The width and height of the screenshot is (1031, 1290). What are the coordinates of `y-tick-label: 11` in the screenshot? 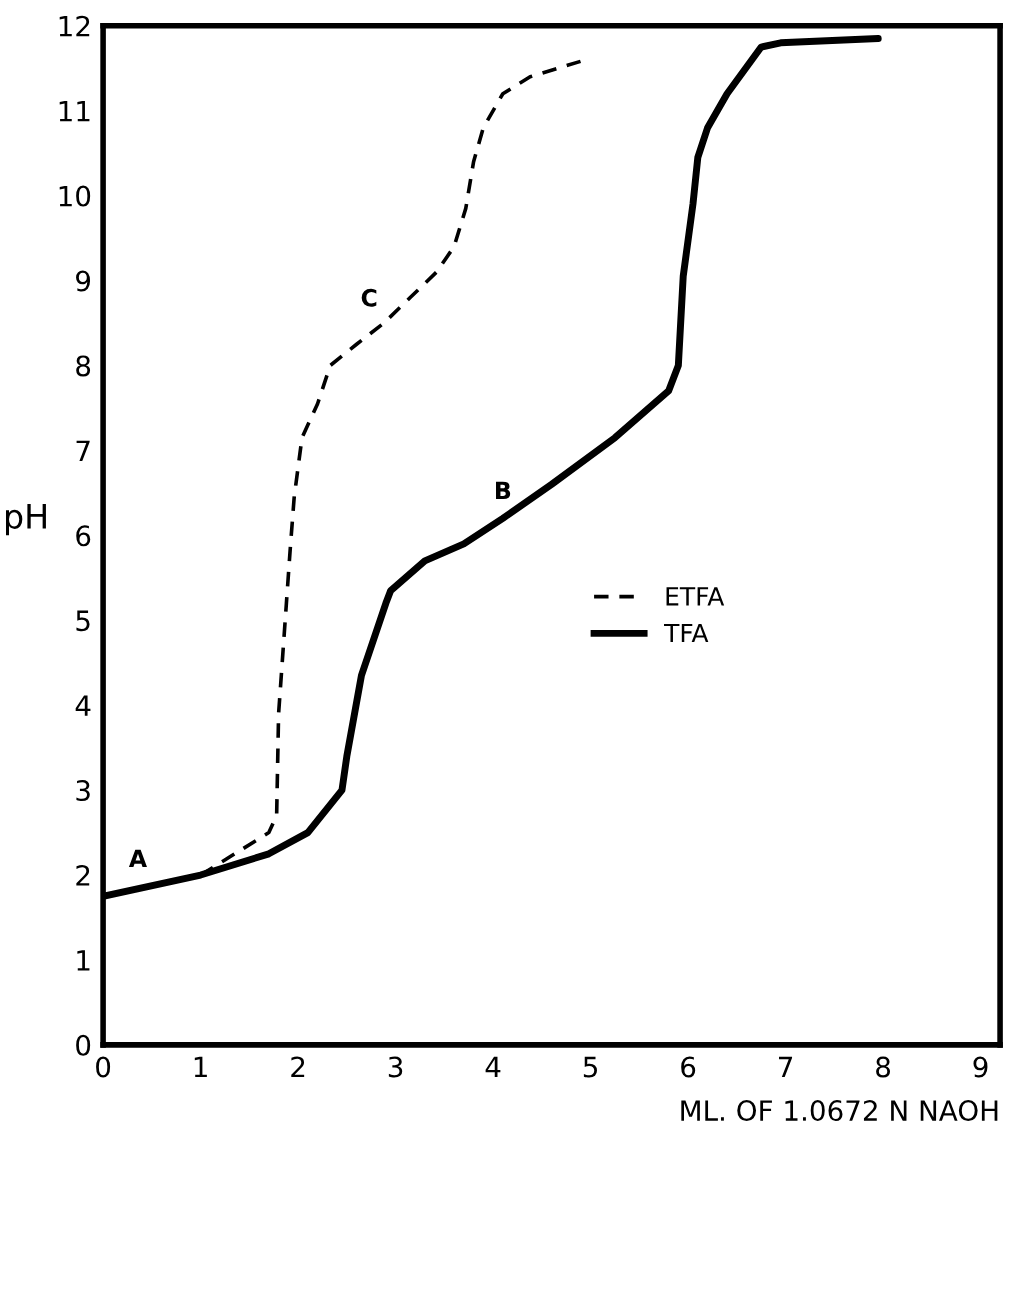 It's located at (74, 111).